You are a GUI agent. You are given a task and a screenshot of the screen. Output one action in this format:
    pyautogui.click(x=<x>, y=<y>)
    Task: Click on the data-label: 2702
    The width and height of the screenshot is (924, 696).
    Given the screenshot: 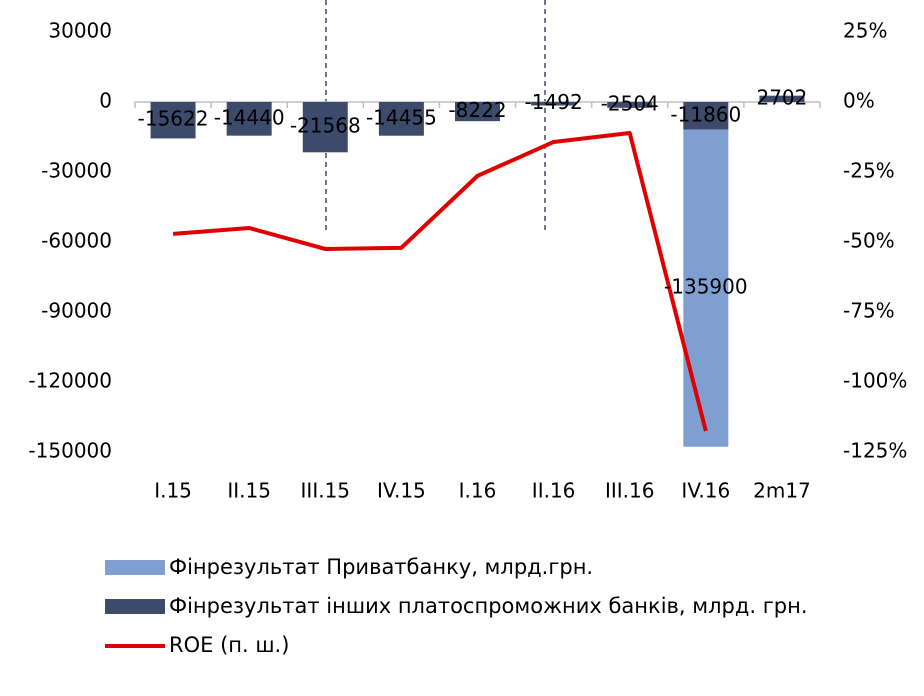 What is the action you would take?
    pyautogui.click(x=781, y=97)
    